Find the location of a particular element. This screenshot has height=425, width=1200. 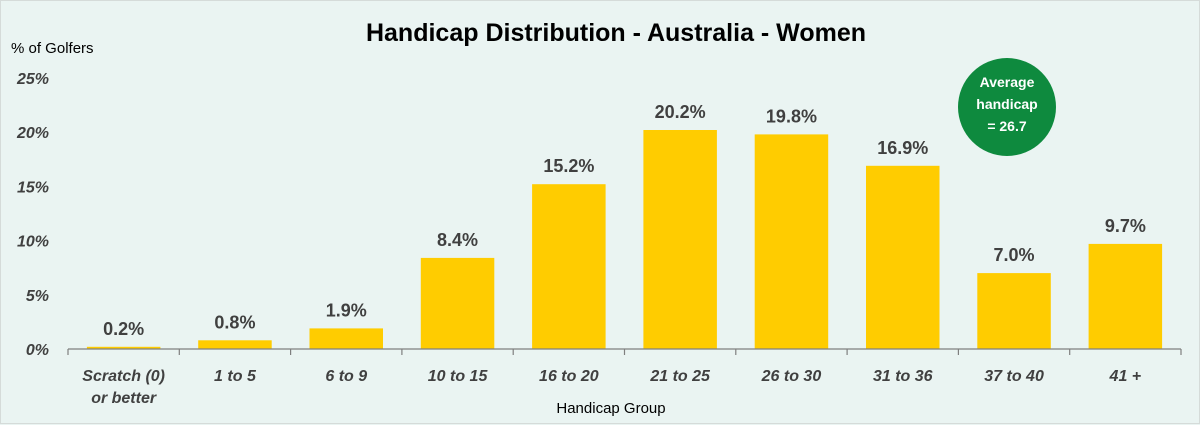

data-label: 1.9% is located at coordinates (346, 310).